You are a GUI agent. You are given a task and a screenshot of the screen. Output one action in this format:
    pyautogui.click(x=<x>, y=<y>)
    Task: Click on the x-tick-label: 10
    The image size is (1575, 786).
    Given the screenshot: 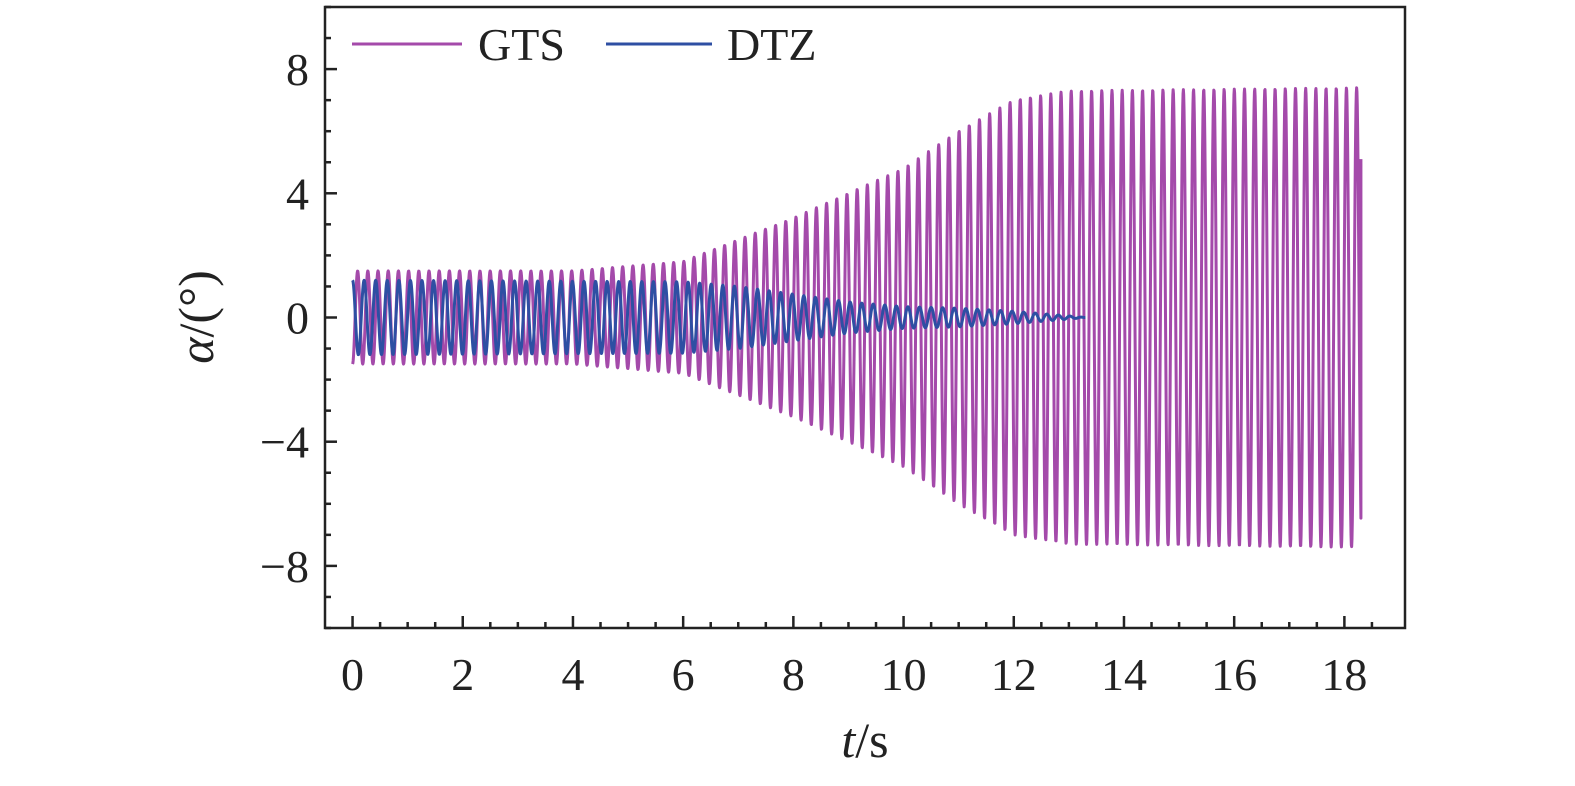 What is the action you would take?
    pyautogui.click(x=904, y=674)
    